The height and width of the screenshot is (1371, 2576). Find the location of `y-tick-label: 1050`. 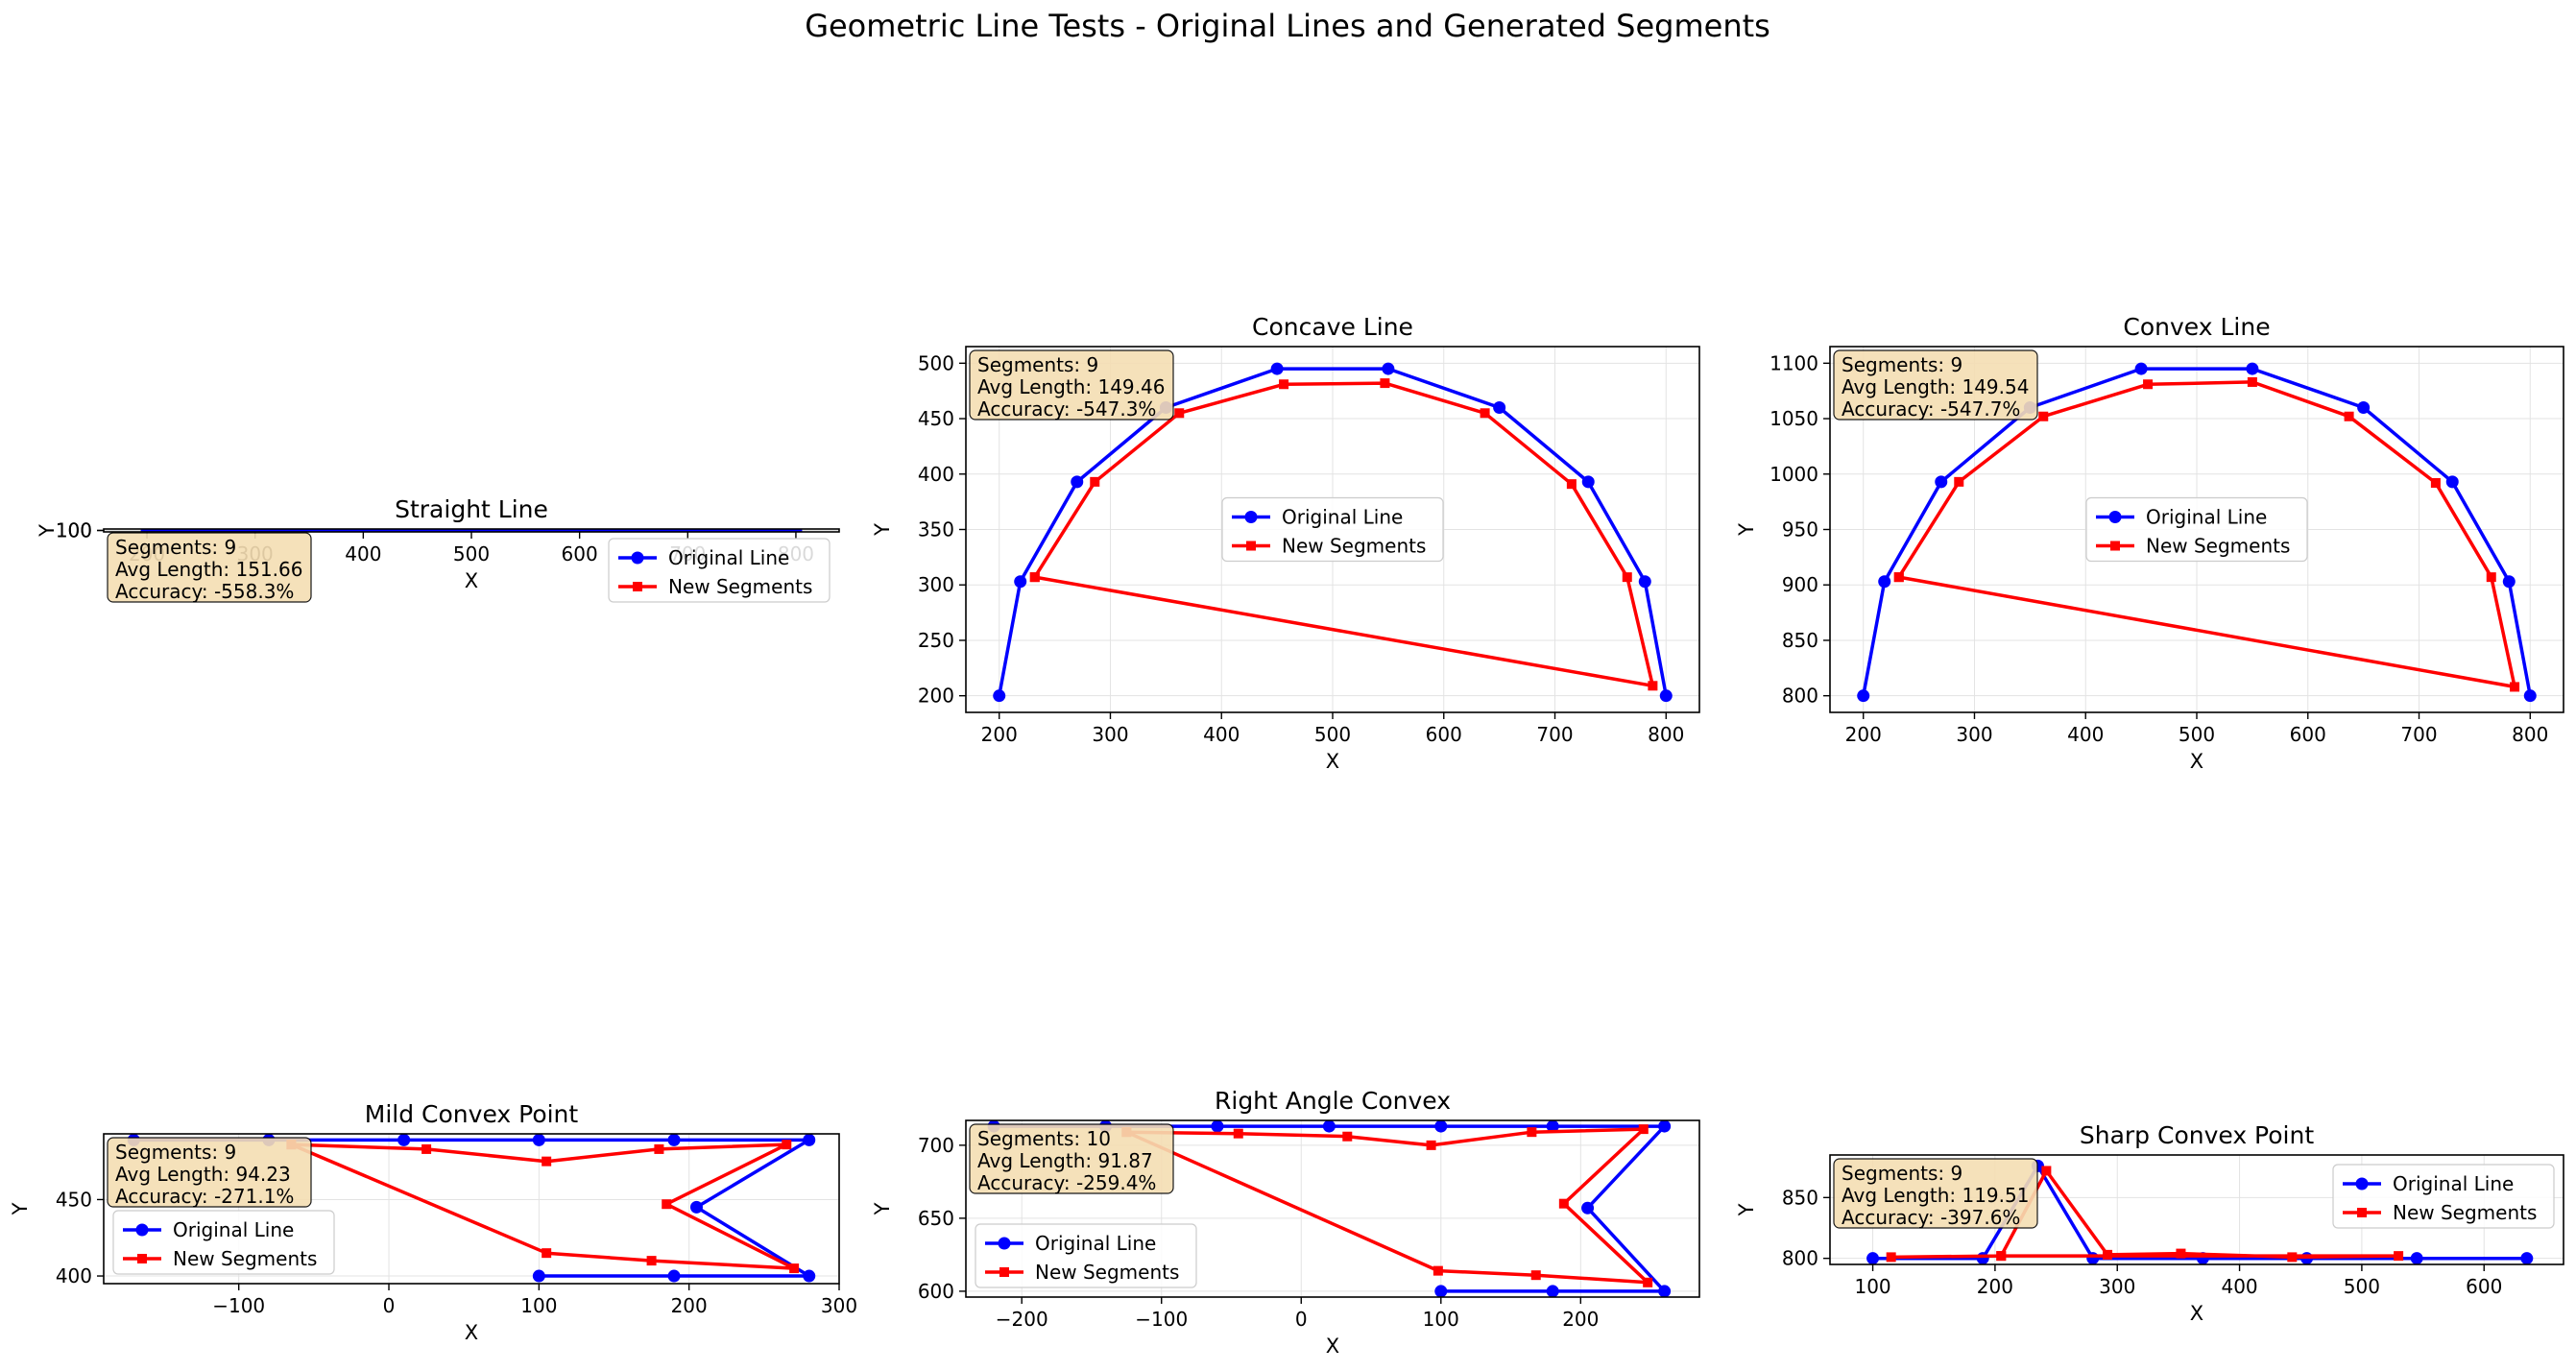

y-tick-label: 1050 is located at coordinates (1793, 419).